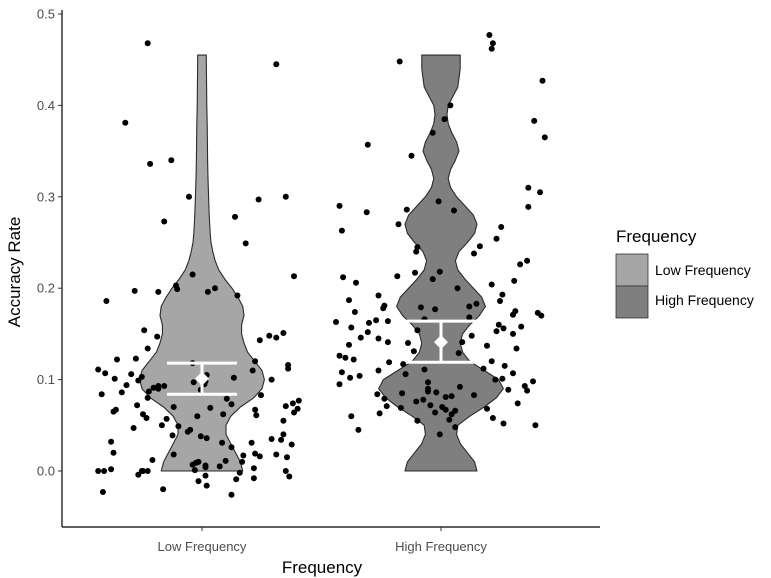 The image size is (771, 578). I want to click on x-tick-label: Low Frequency, so click(202, 546).